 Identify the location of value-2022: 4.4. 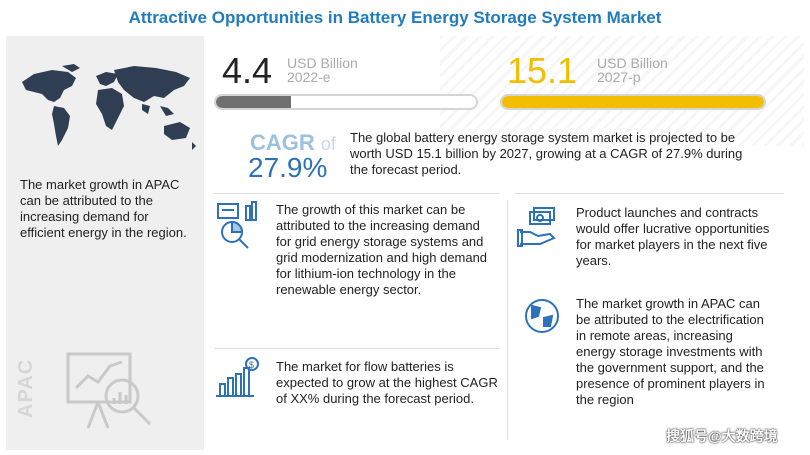
(247, 70).